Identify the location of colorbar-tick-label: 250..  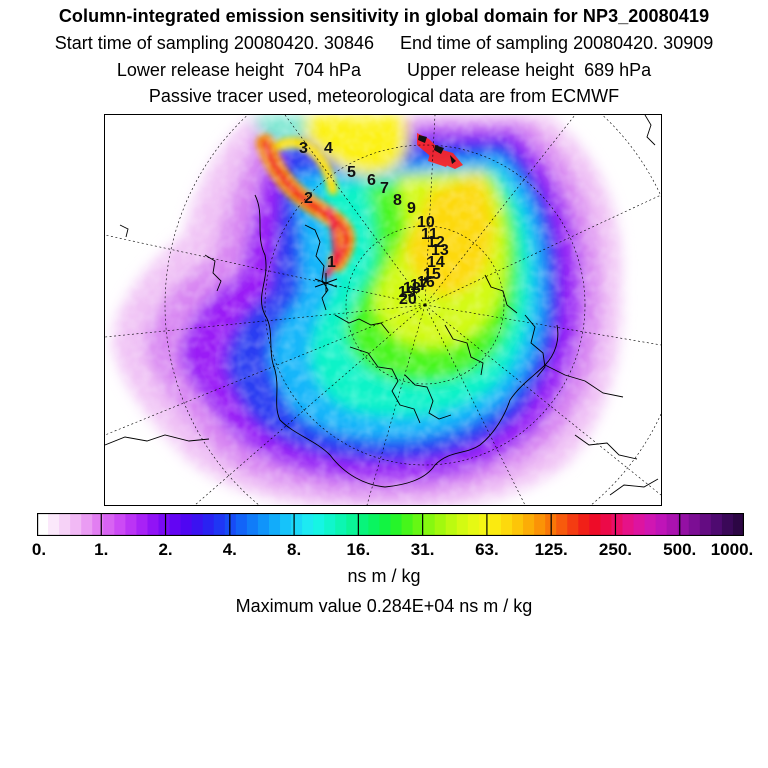
(615, 549).